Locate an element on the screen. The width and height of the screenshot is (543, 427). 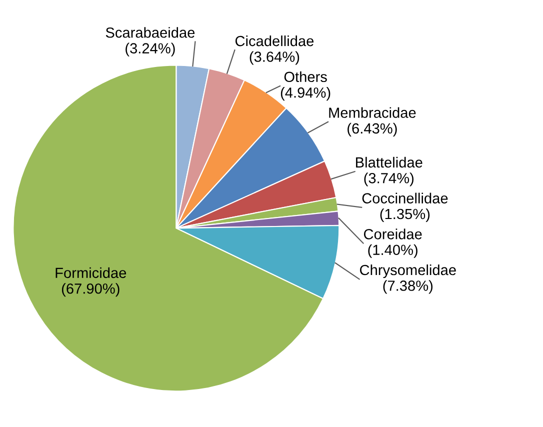
slice-label: Blattelidae is located at coordinates (389, 162).